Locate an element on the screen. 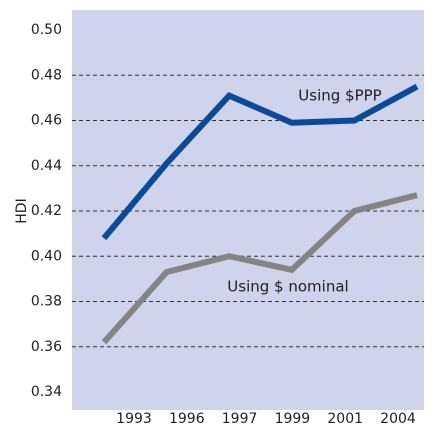 The height and width of the screenshot is (434, 441). y-tick-label: 0.44 is located at coordinates (46, 166).